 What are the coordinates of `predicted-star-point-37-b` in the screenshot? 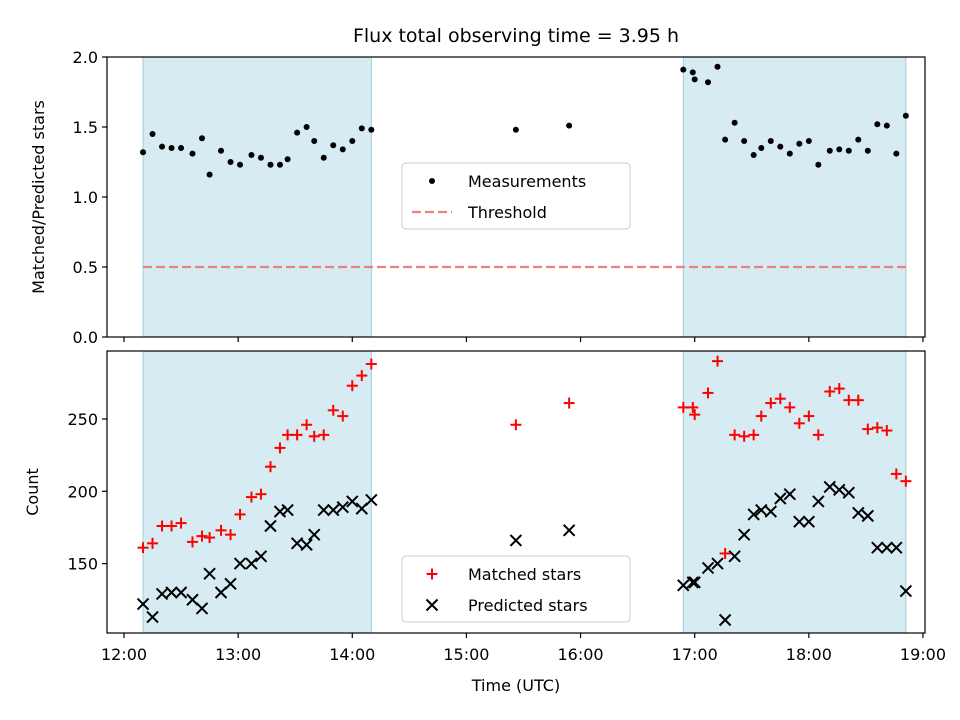 It's located at (770, 511).